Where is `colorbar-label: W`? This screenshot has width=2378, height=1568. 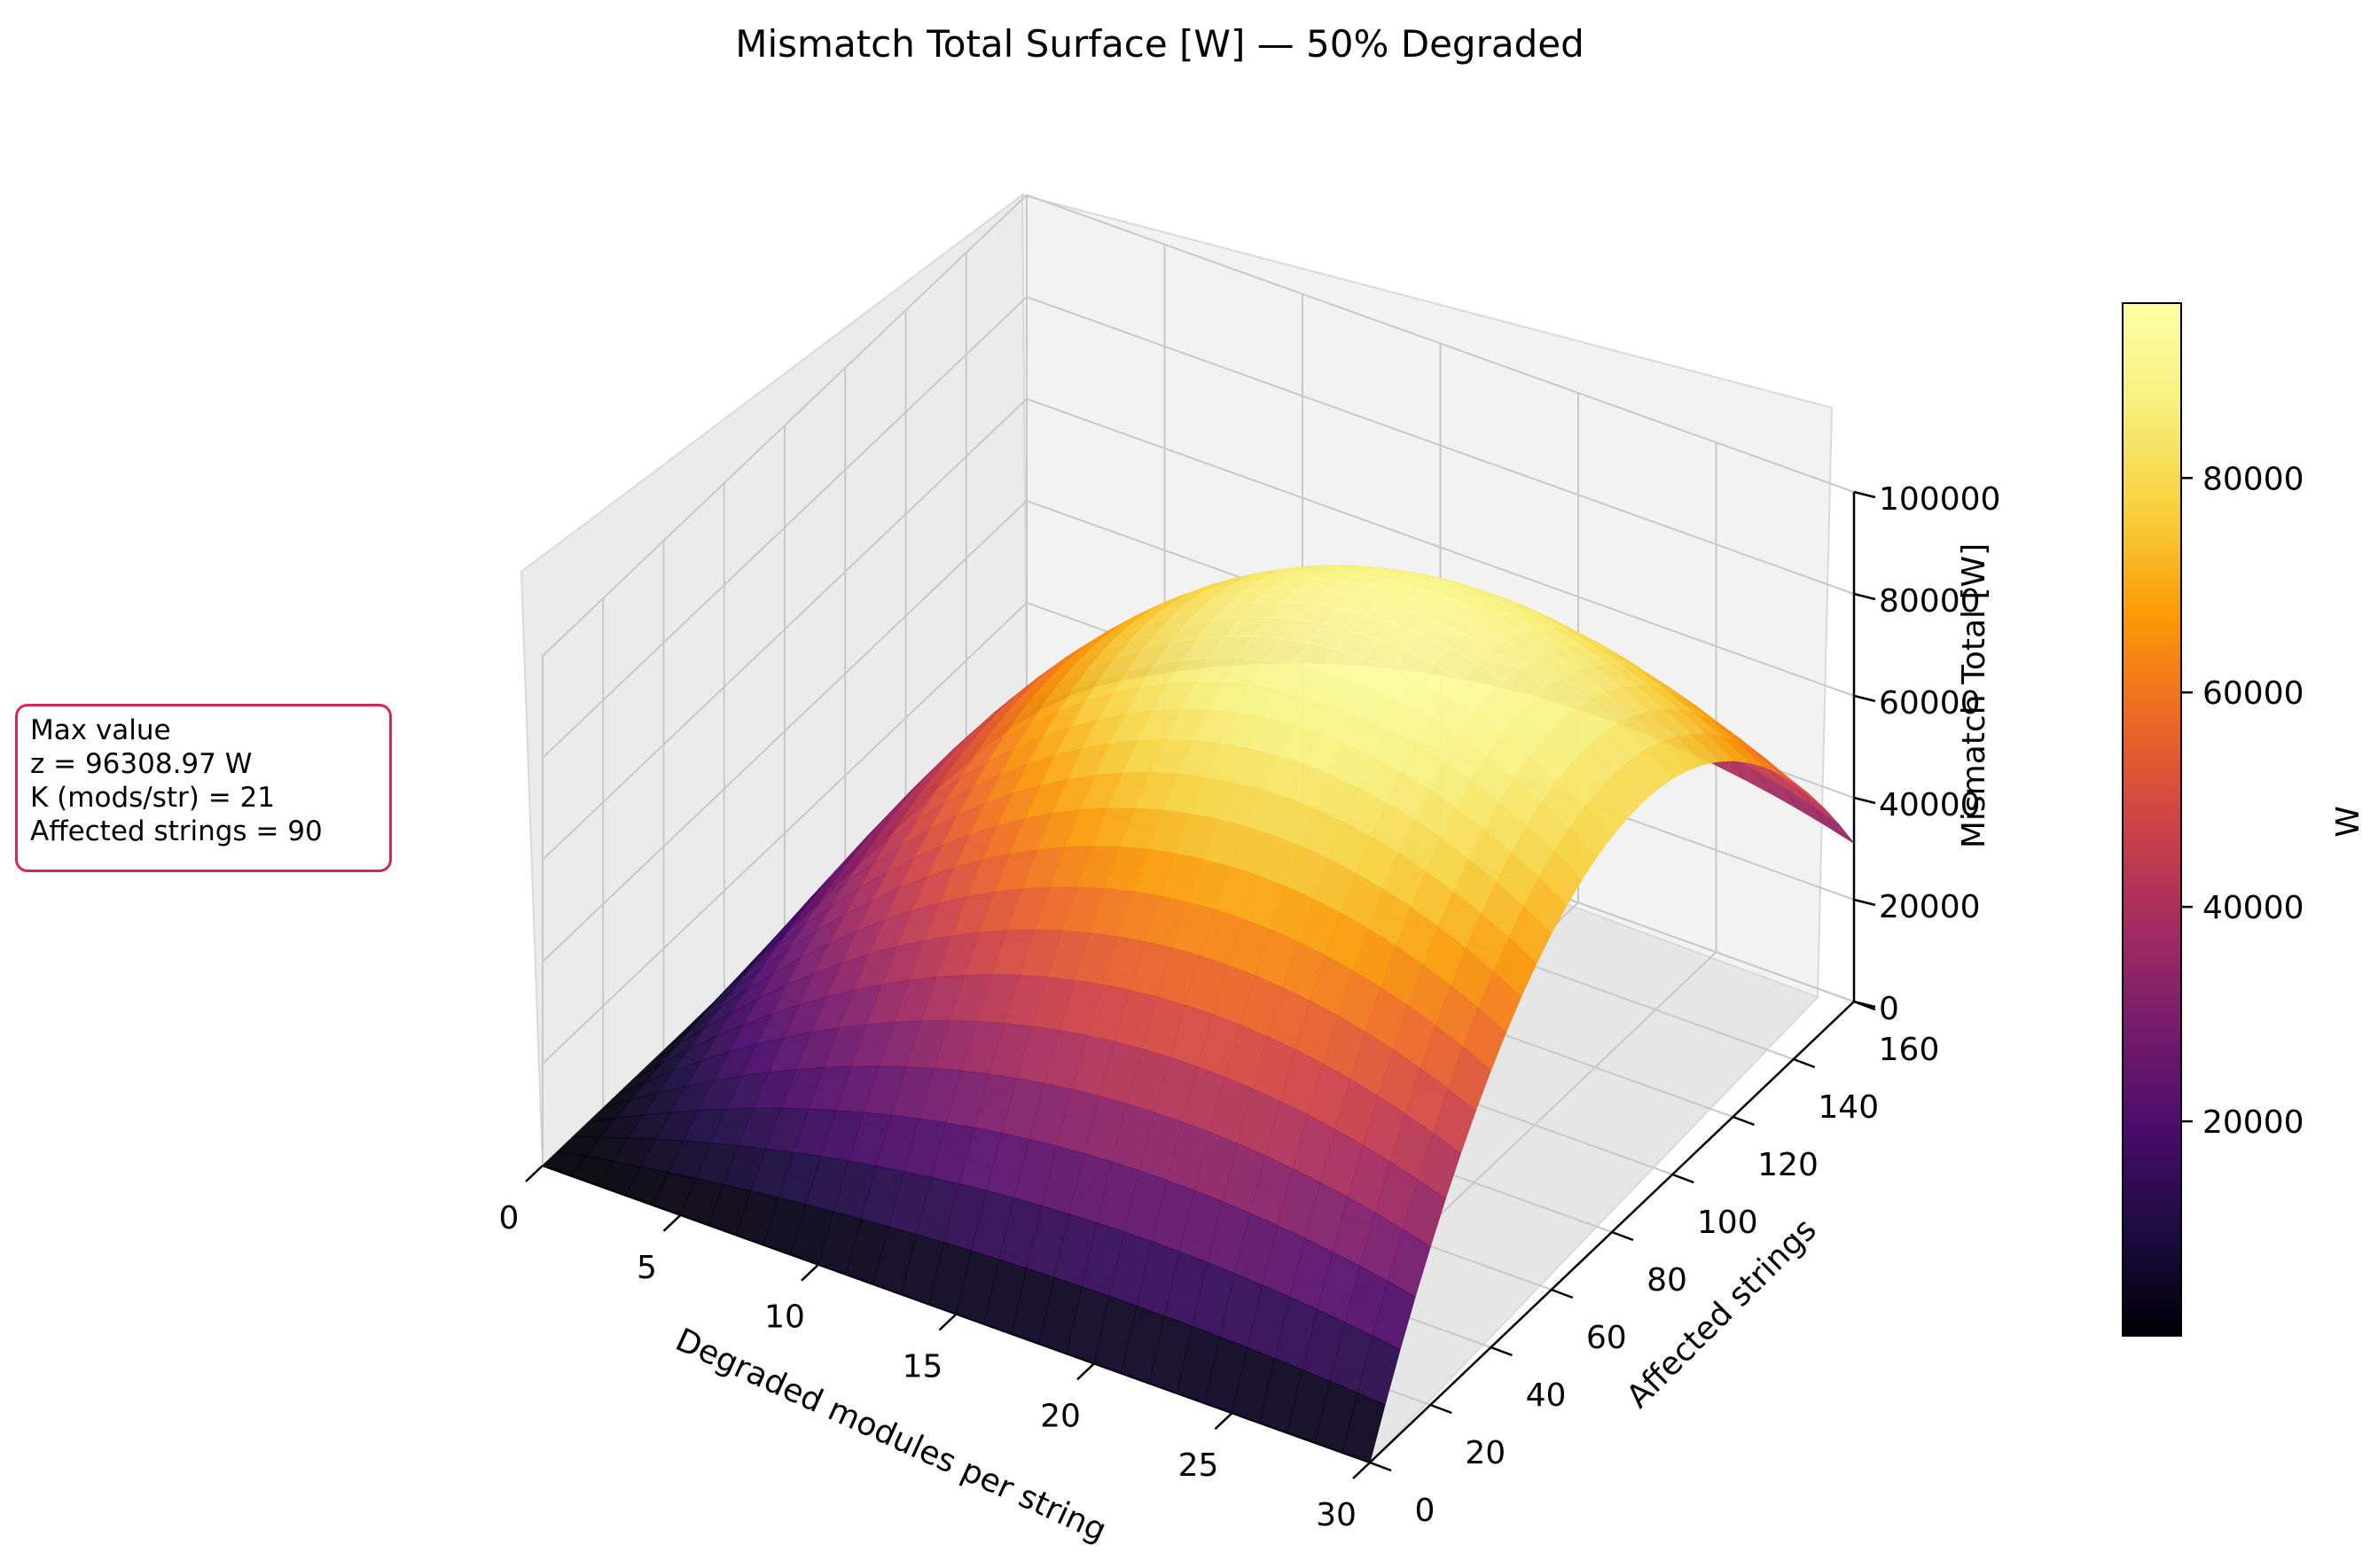 colorbar-label: W is located at coordinates (2348, 822).